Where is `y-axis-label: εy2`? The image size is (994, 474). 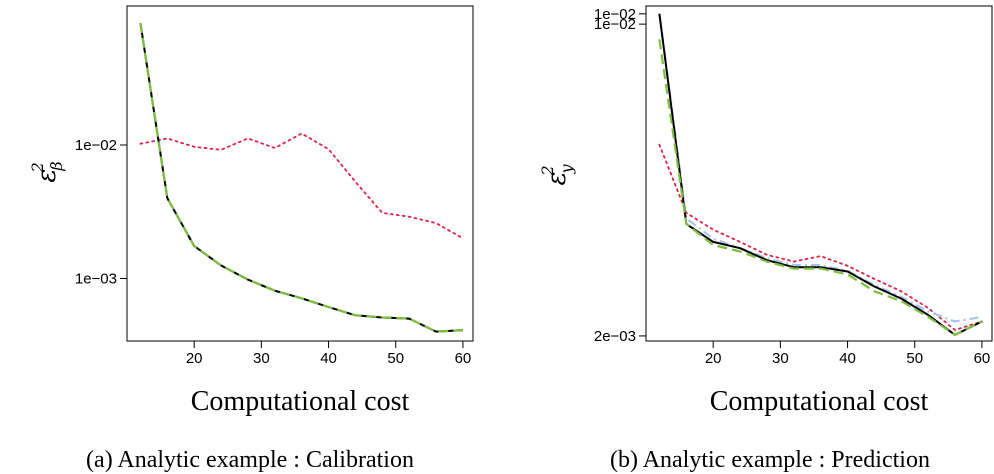
y-axis-label: εy2 is located at coordinates (557, 175).